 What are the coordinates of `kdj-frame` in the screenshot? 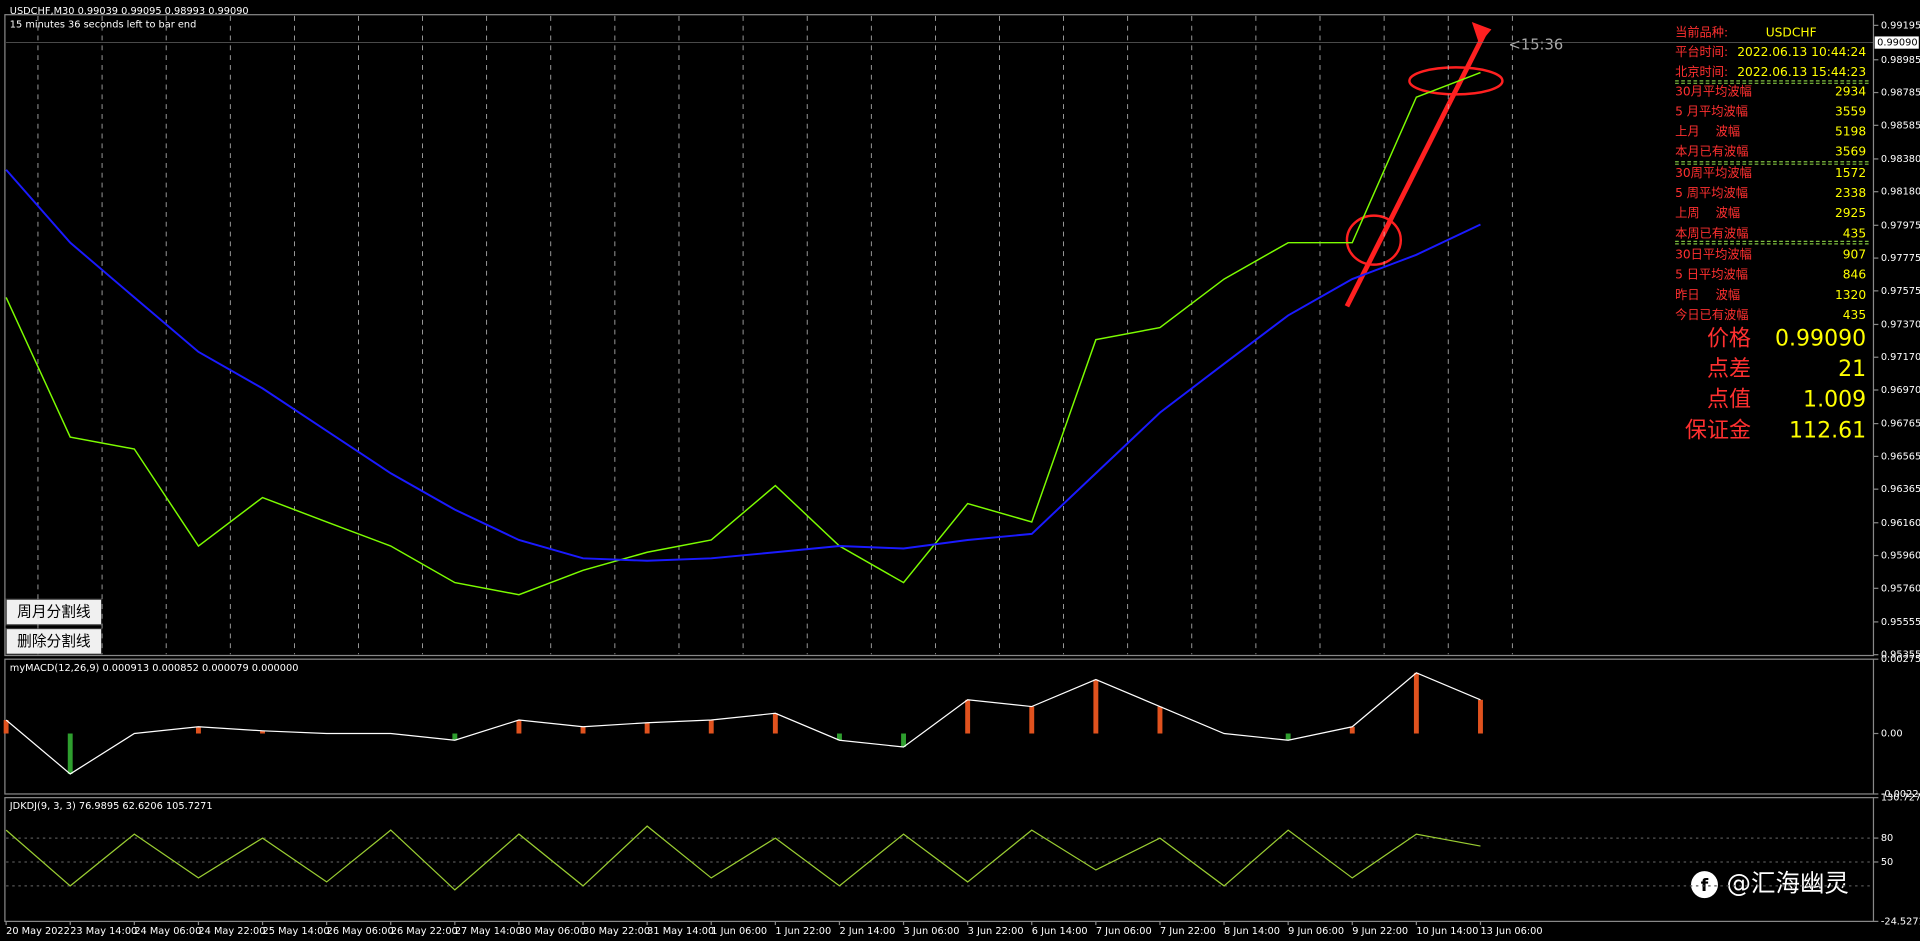 It's located at (939, 860).